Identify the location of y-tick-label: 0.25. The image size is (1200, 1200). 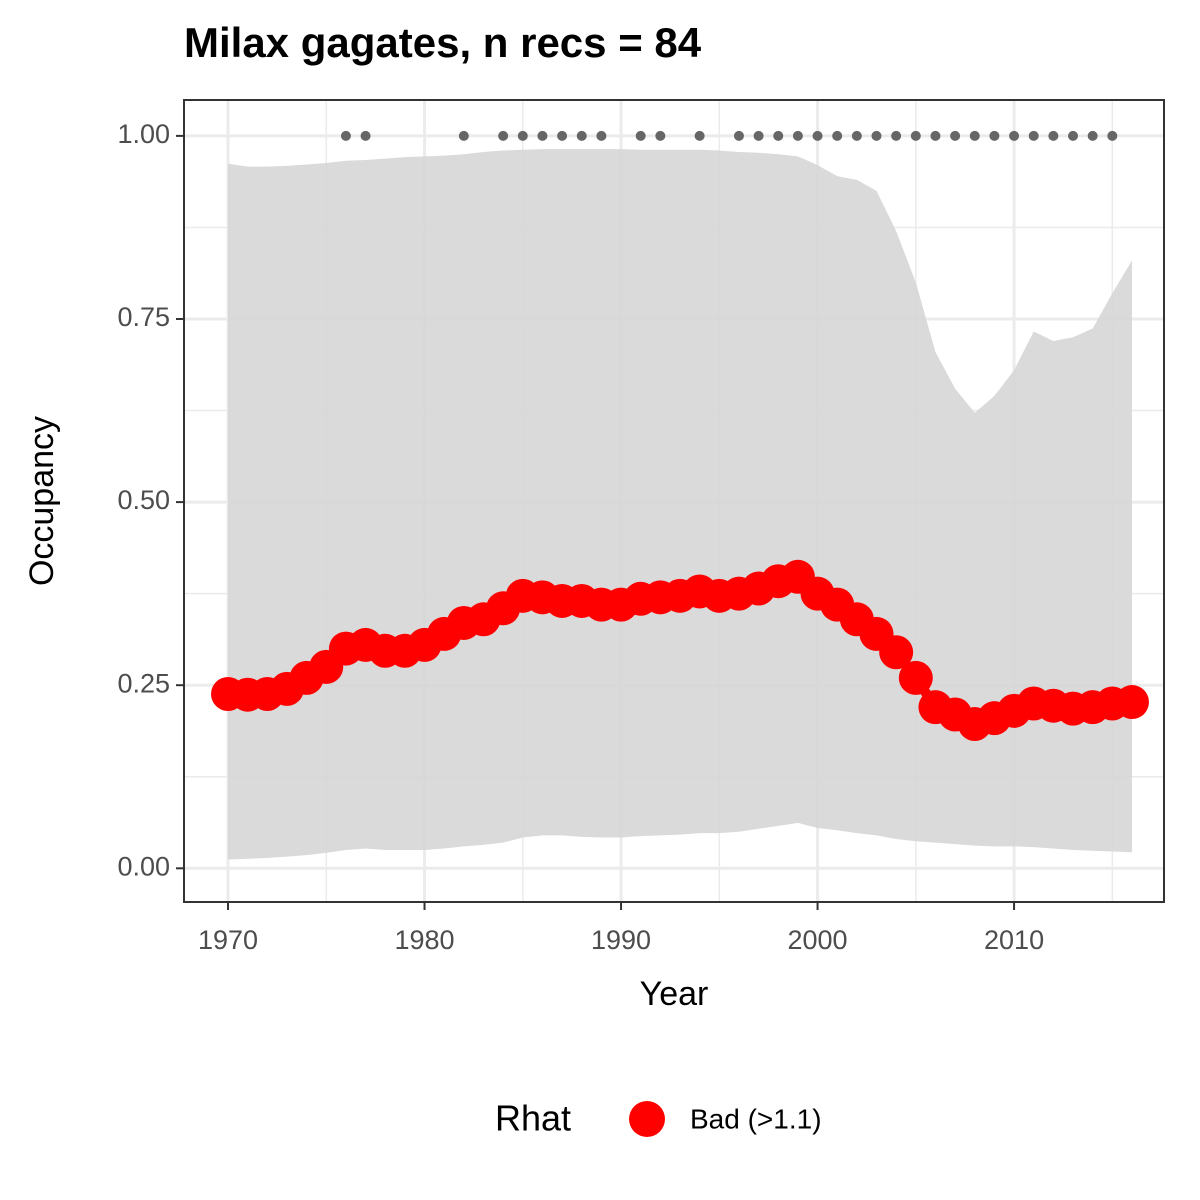
(143, 683).